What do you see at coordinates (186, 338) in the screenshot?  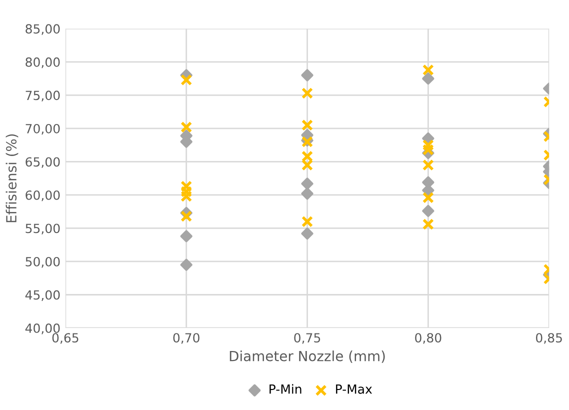 I see `x-tick-label: 0,70` at bounding box center [186, 338].